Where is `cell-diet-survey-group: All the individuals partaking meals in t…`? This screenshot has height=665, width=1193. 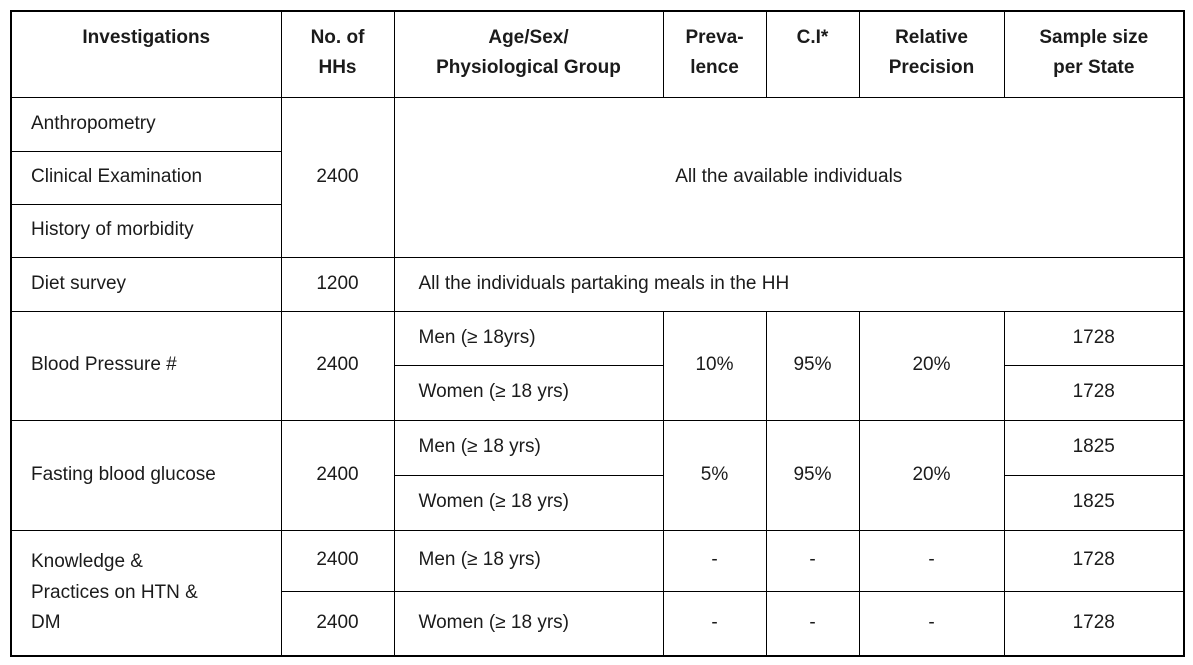 cell-diet-survey-group: All the individuals partaking meals in t… is located at coordinates (789, 284).